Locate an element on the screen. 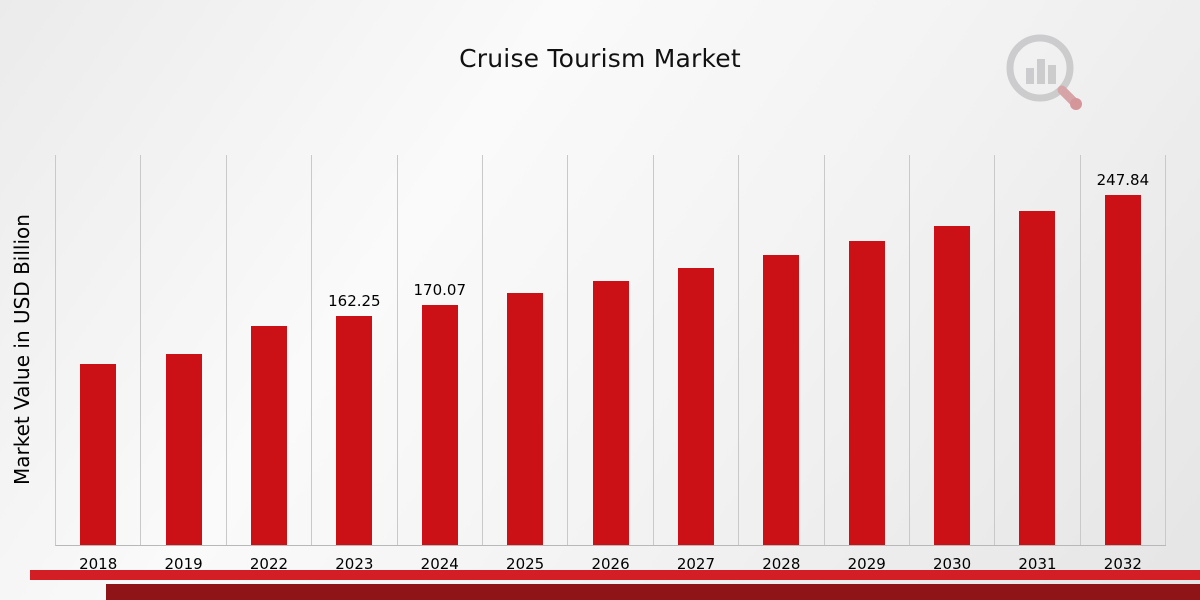  chart-column: 2022 is located at coordinates (270, 364).